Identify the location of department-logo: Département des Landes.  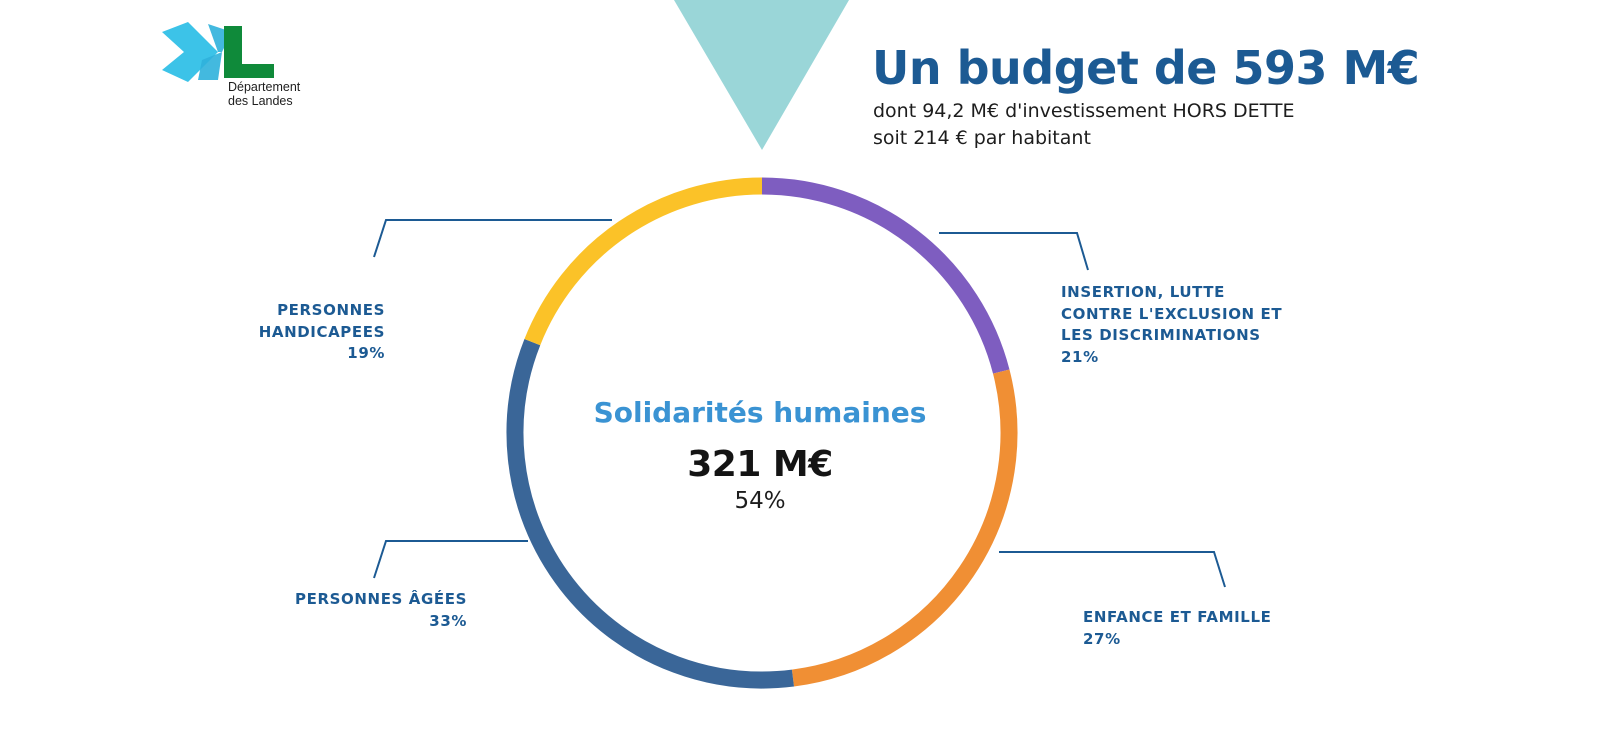
(242, 72).